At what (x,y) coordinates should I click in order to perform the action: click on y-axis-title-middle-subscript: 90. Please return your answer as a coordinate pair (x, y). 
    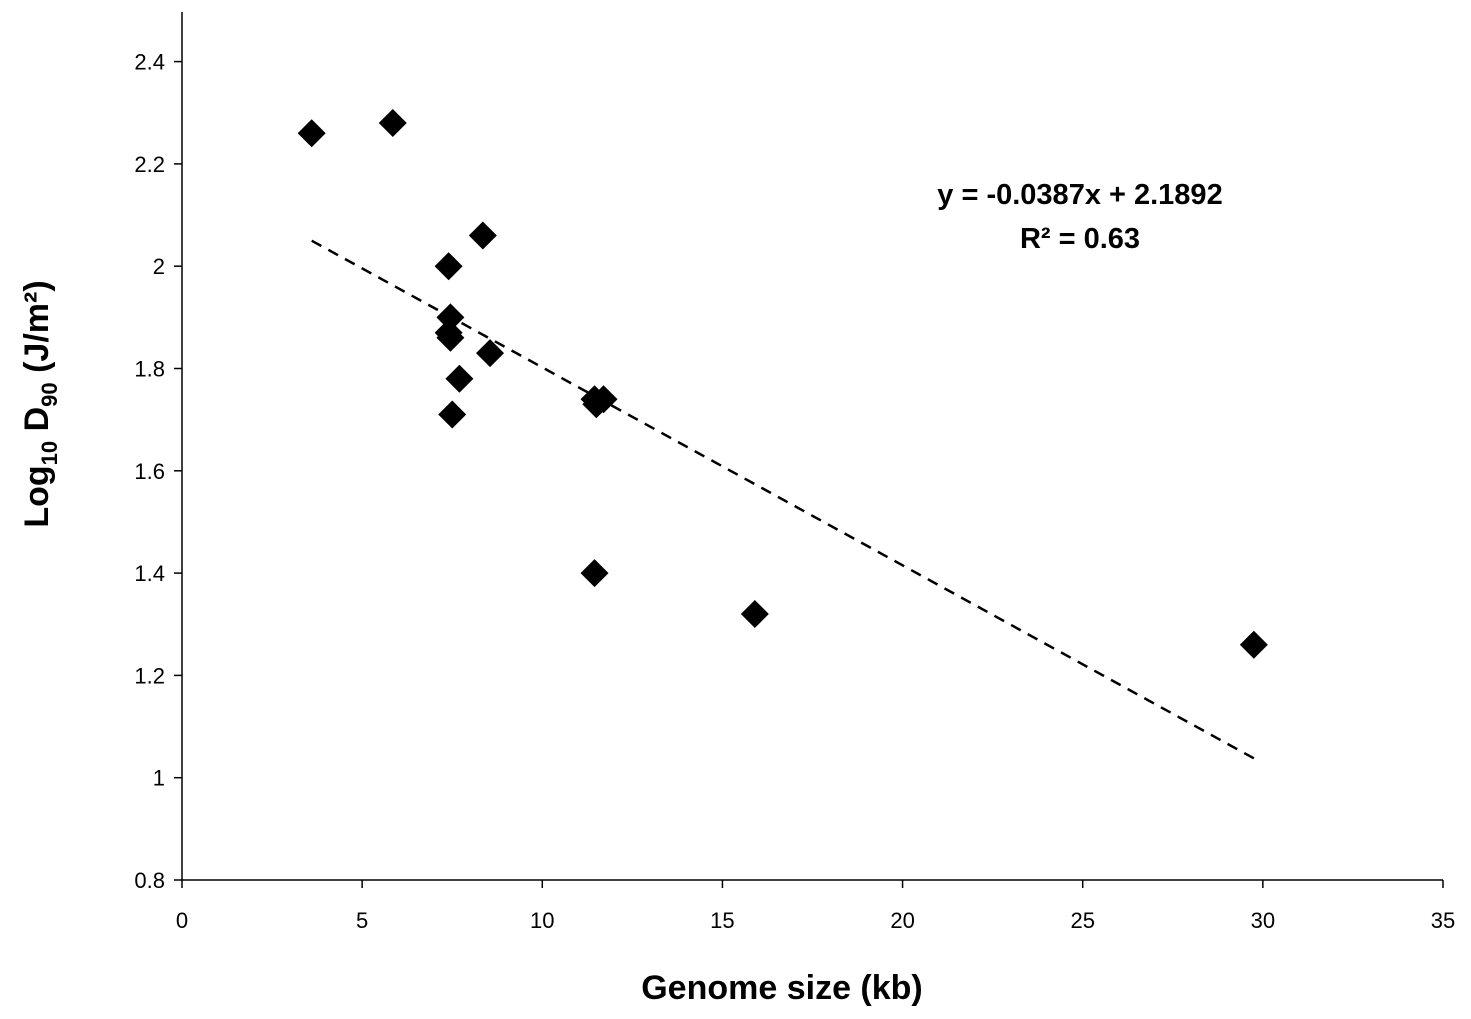
    Looking at the image, I should click on (49, 394).